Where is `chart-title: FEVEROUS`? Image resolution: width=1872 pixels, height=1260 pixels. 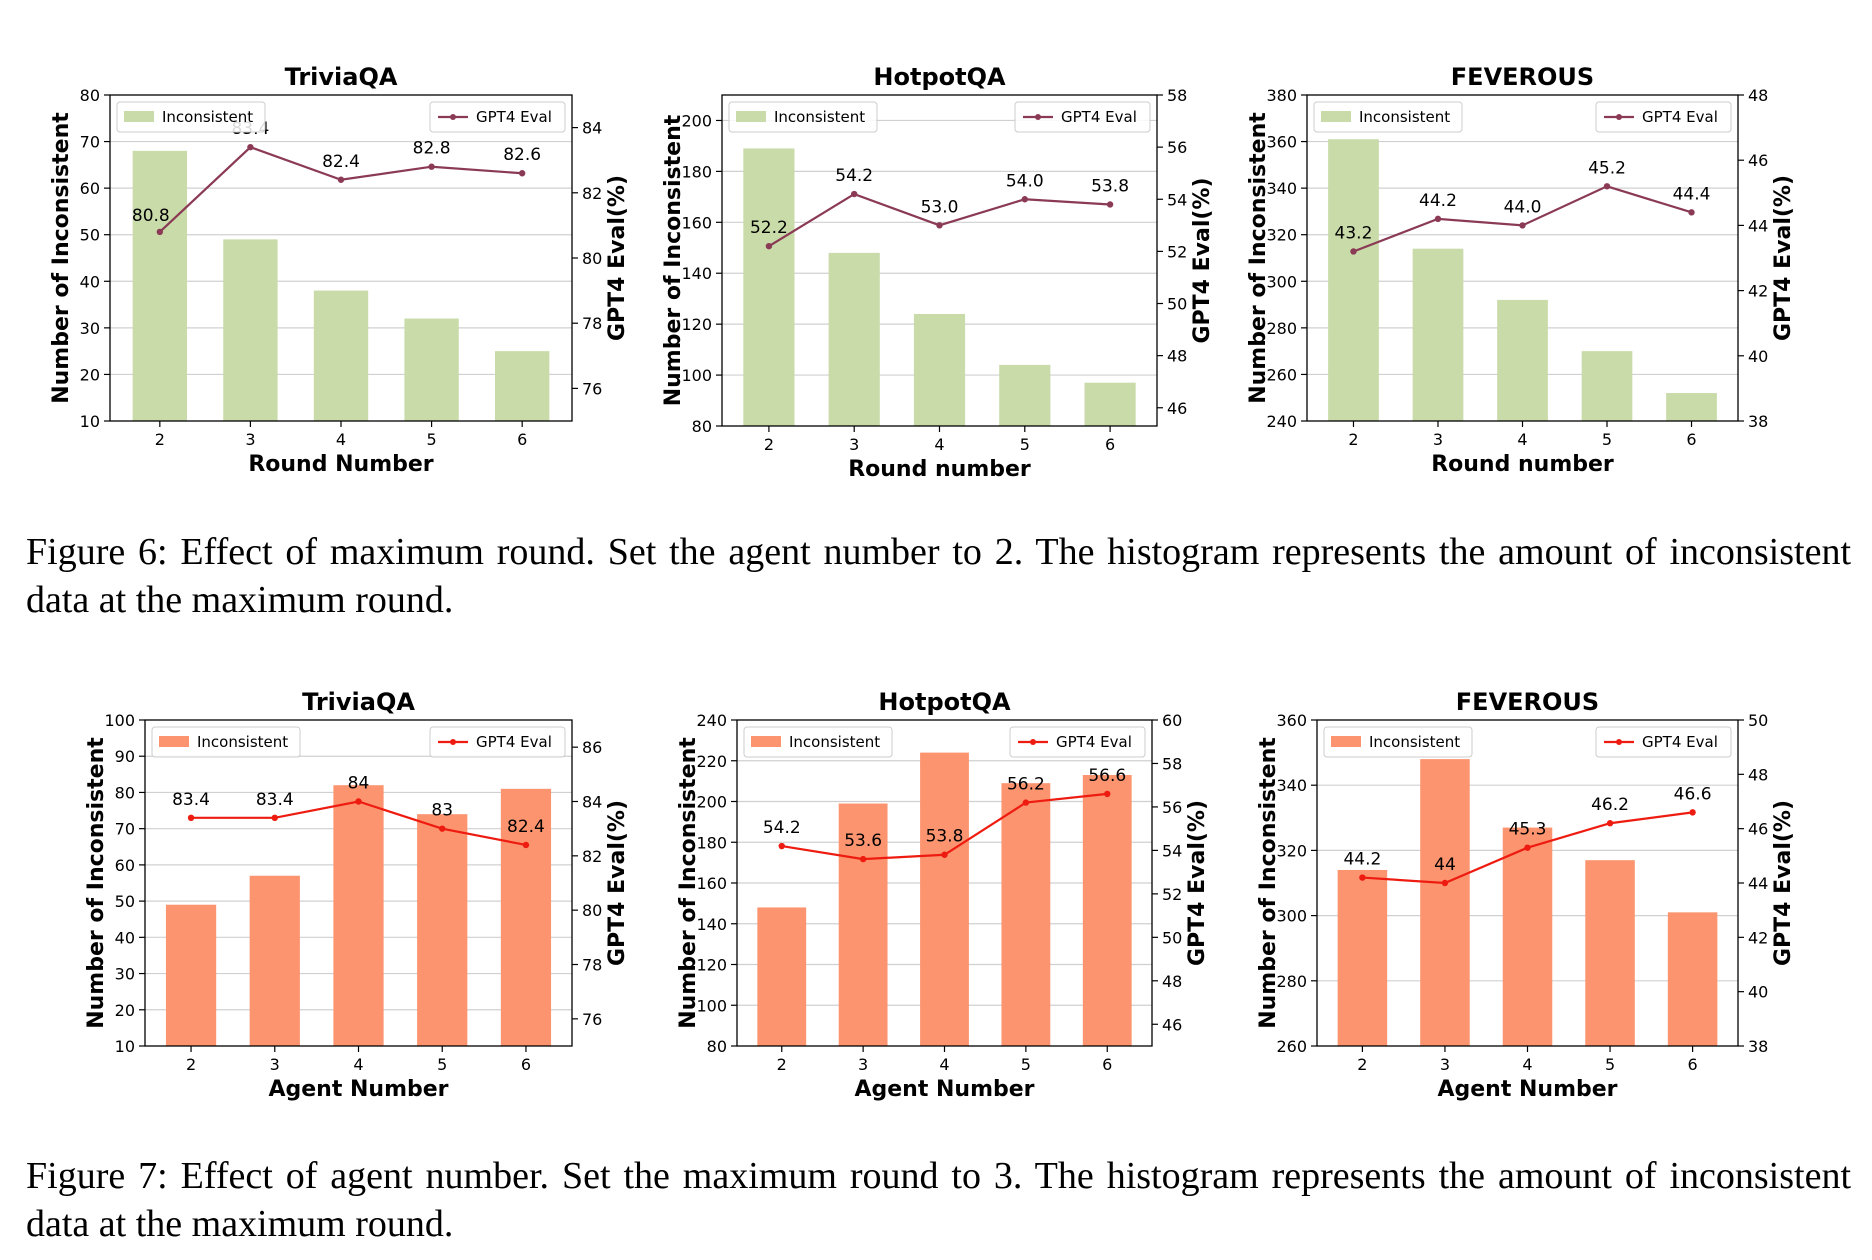
chart-title: FEVEROUS is located at coordinates (1527, 702).